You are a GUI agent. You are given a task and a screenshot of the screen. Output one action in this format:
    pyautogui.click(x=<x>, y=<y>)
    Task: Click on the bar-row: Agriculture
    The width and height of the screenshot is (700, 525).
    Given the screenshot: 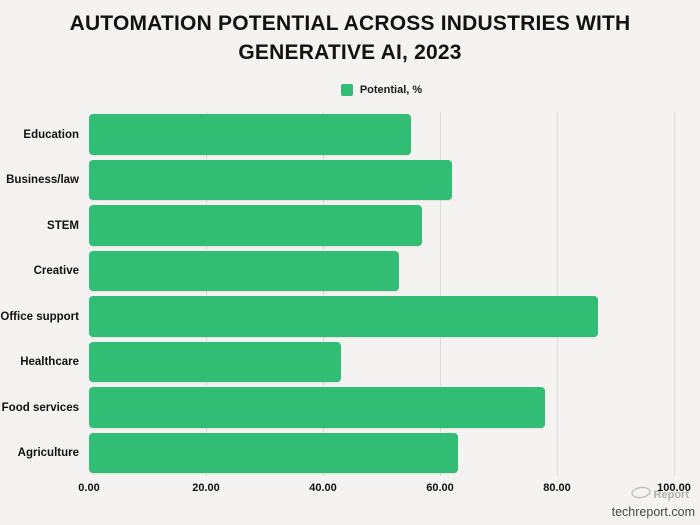 What is the action you would take?
    pyautogui.click(x=337, y=454)
    